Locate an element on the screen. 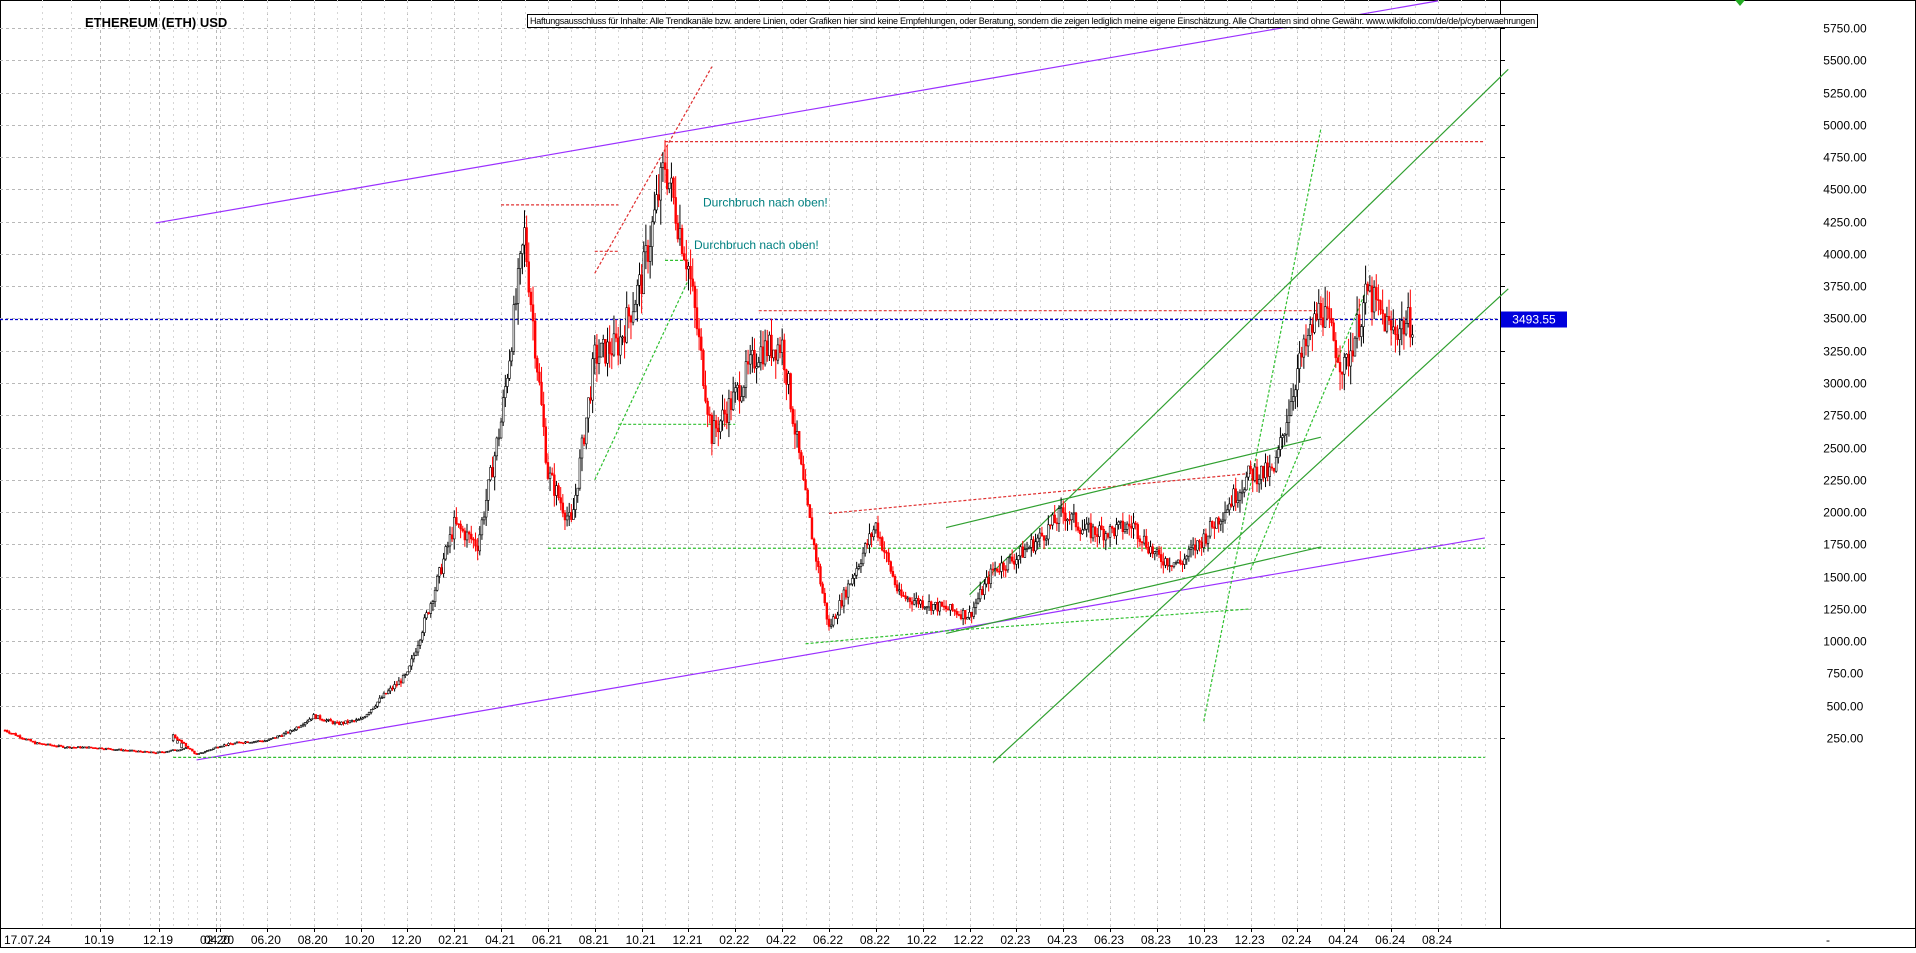  x-tick-label: 06.23 is located at coordinates (1109, 940).